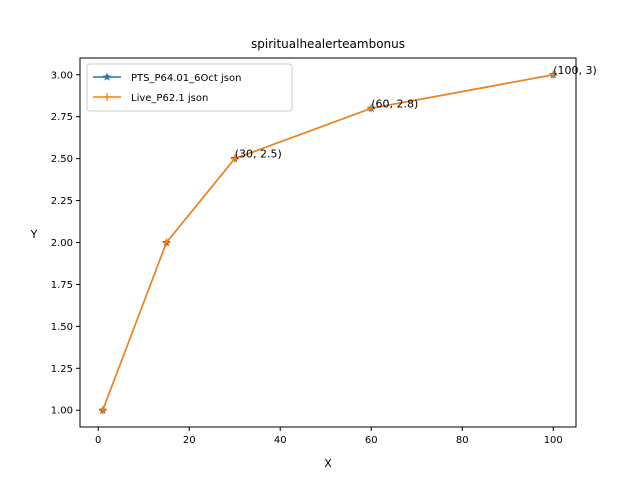  What do you see at coordinates (328, 463) in the screenshot?
I see `x-axis-title: X` at bounding box center [328, 463].